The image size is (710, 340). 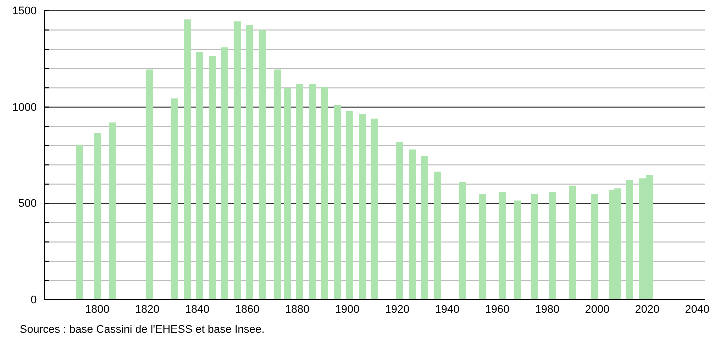 I want to click on x-tick-label: 1960, so click(x=497, y=310).